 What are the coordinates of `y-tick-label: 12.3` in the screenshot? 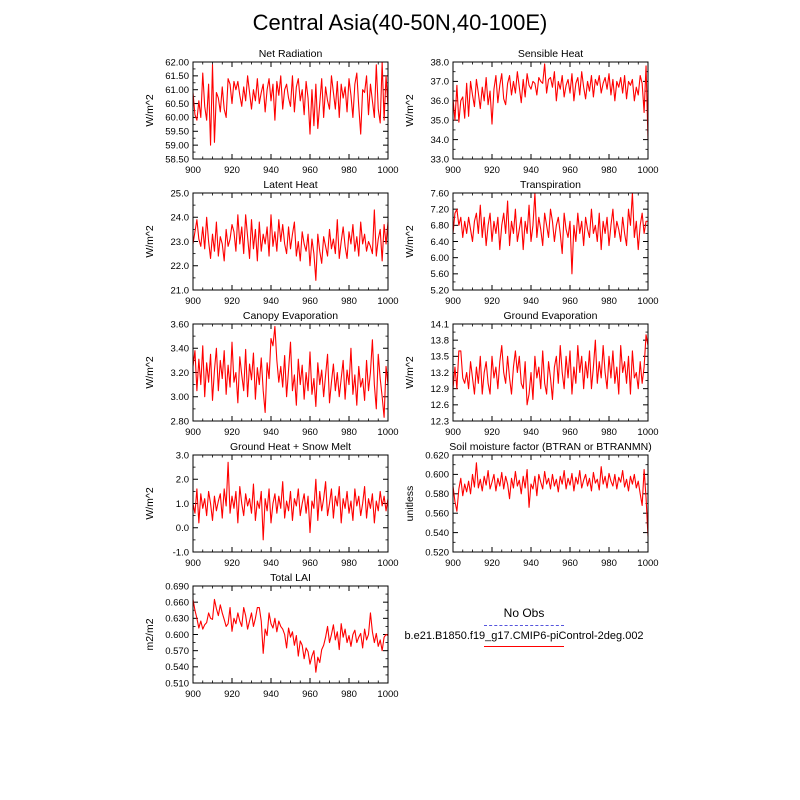 It's located at (440, 421).